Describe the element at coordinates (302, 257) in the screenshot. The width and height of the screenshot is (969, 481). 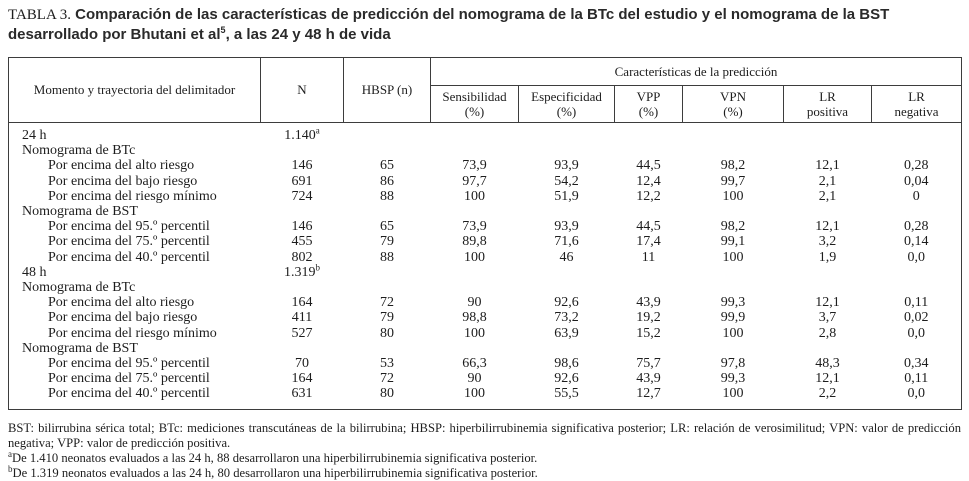
I see `cell-n: 802` at that location.